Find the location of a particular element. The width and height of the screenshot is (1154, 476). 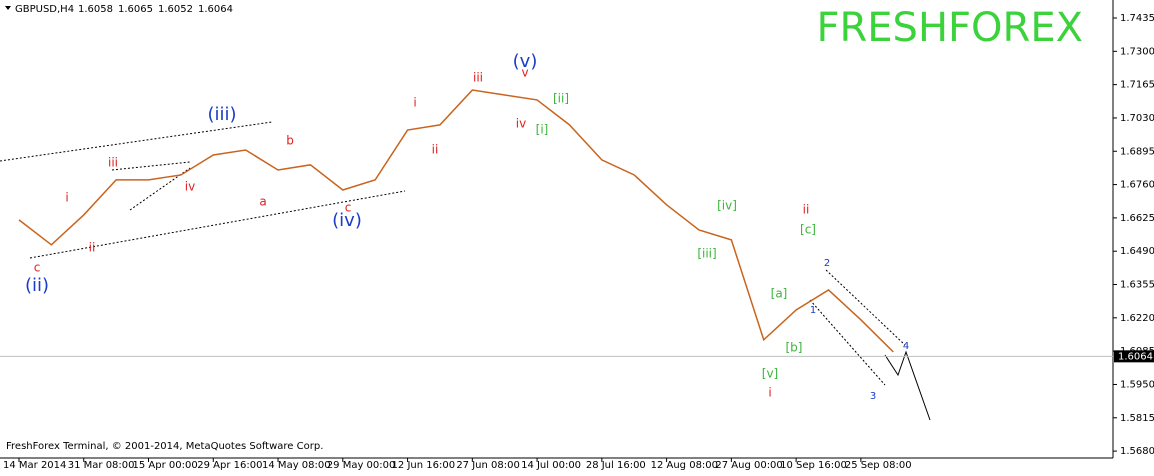

x-tick-label: 31 Mar 08:00 is located at coordinates (101, 465).